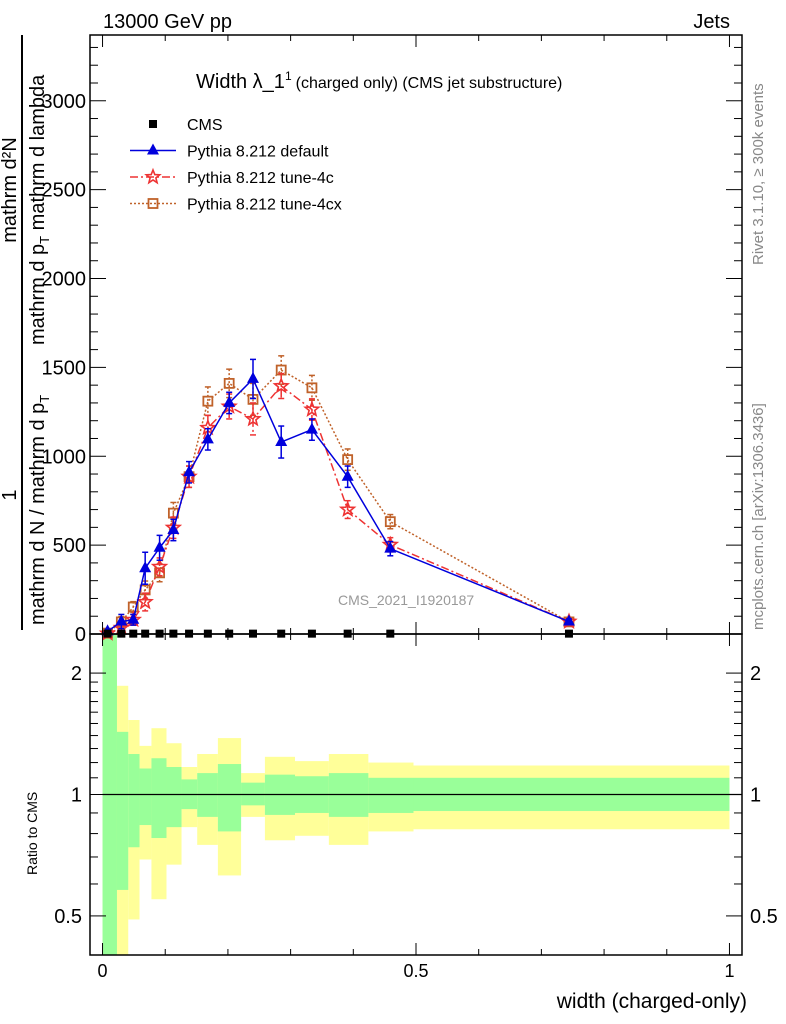 Image resolution: width=786 pixels, height=1024 pixels. I want to click on x-tick-label: 1, so click(729, 971).